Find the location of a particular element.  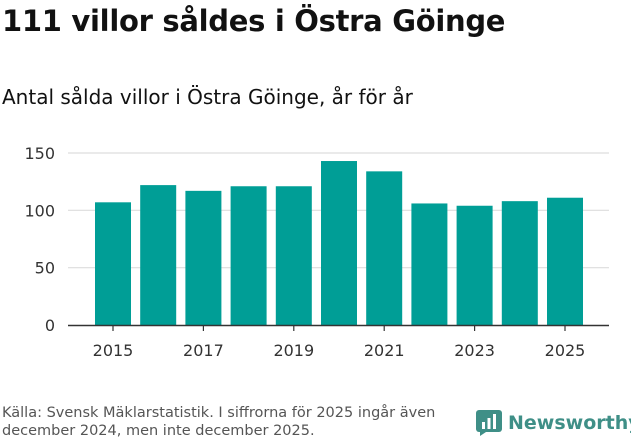

x-tick-label: 2017 is located at coordinates (203, 350).